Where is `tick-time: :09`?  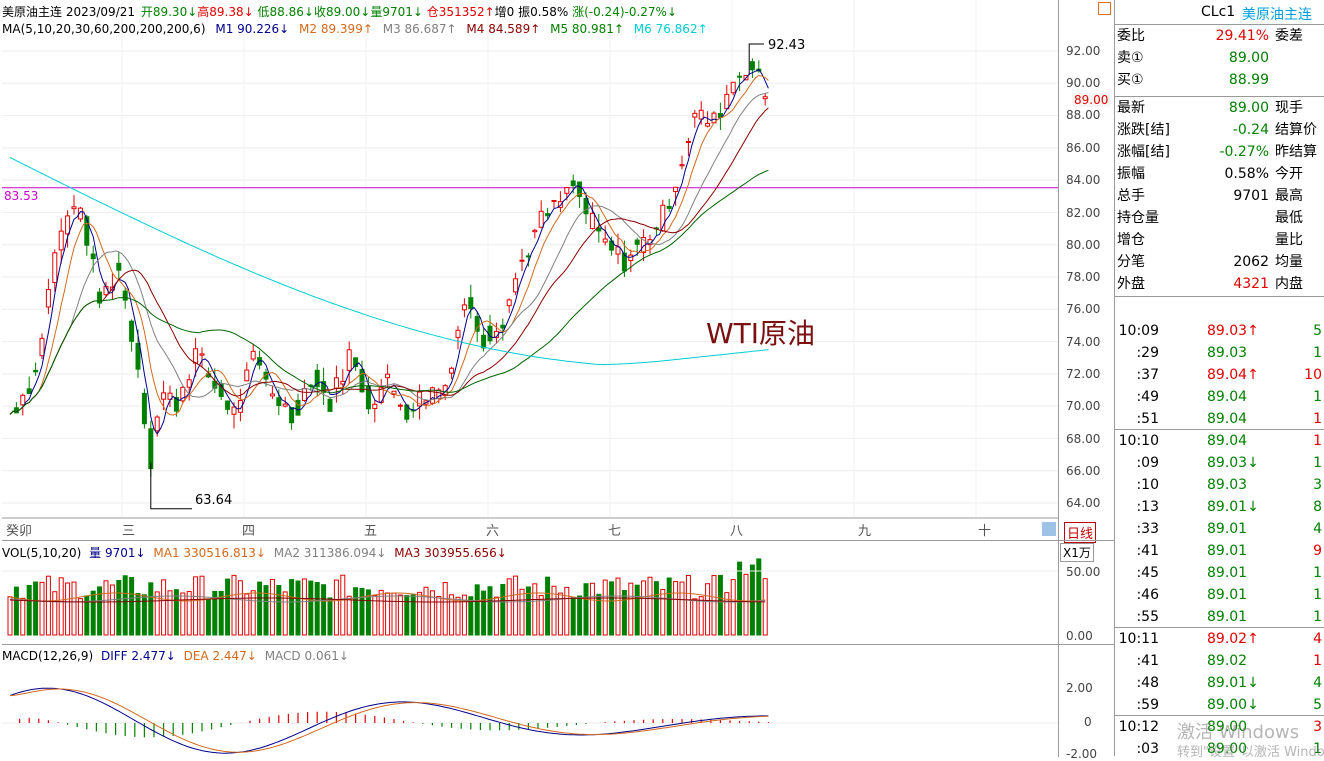
tick-time: :09 is located at coordinates (1147, 463).